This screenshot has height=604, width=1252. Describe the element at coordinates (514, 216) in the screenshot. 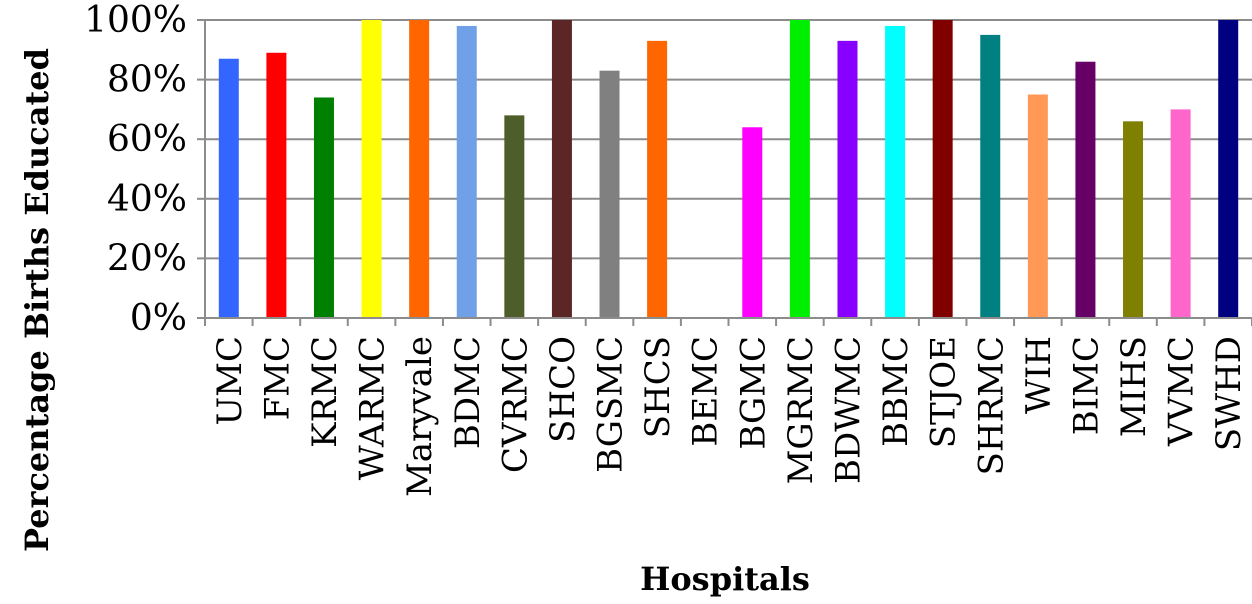

I see `bar-cvrmc` at that location.